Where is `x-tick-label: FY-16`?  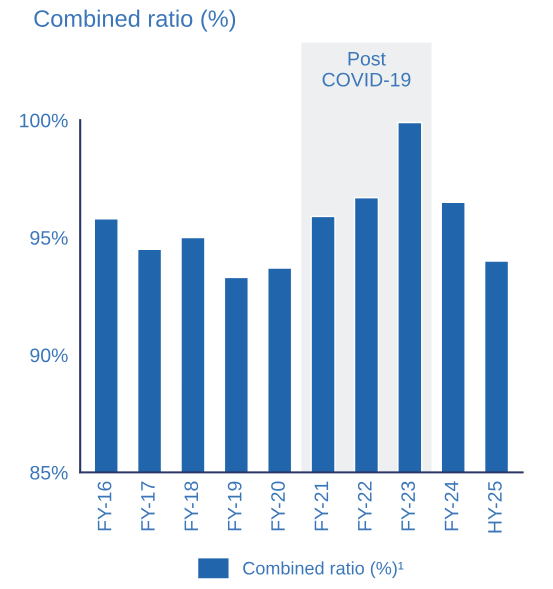 x-tick-label: FY-16 is located at coordinates (105, 506).